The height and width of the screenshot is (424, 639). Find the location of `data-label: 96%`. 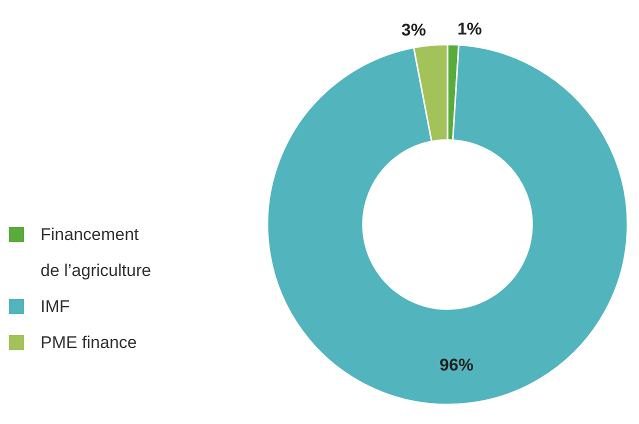

data-label: 96% is located at coordinates (456, 364).